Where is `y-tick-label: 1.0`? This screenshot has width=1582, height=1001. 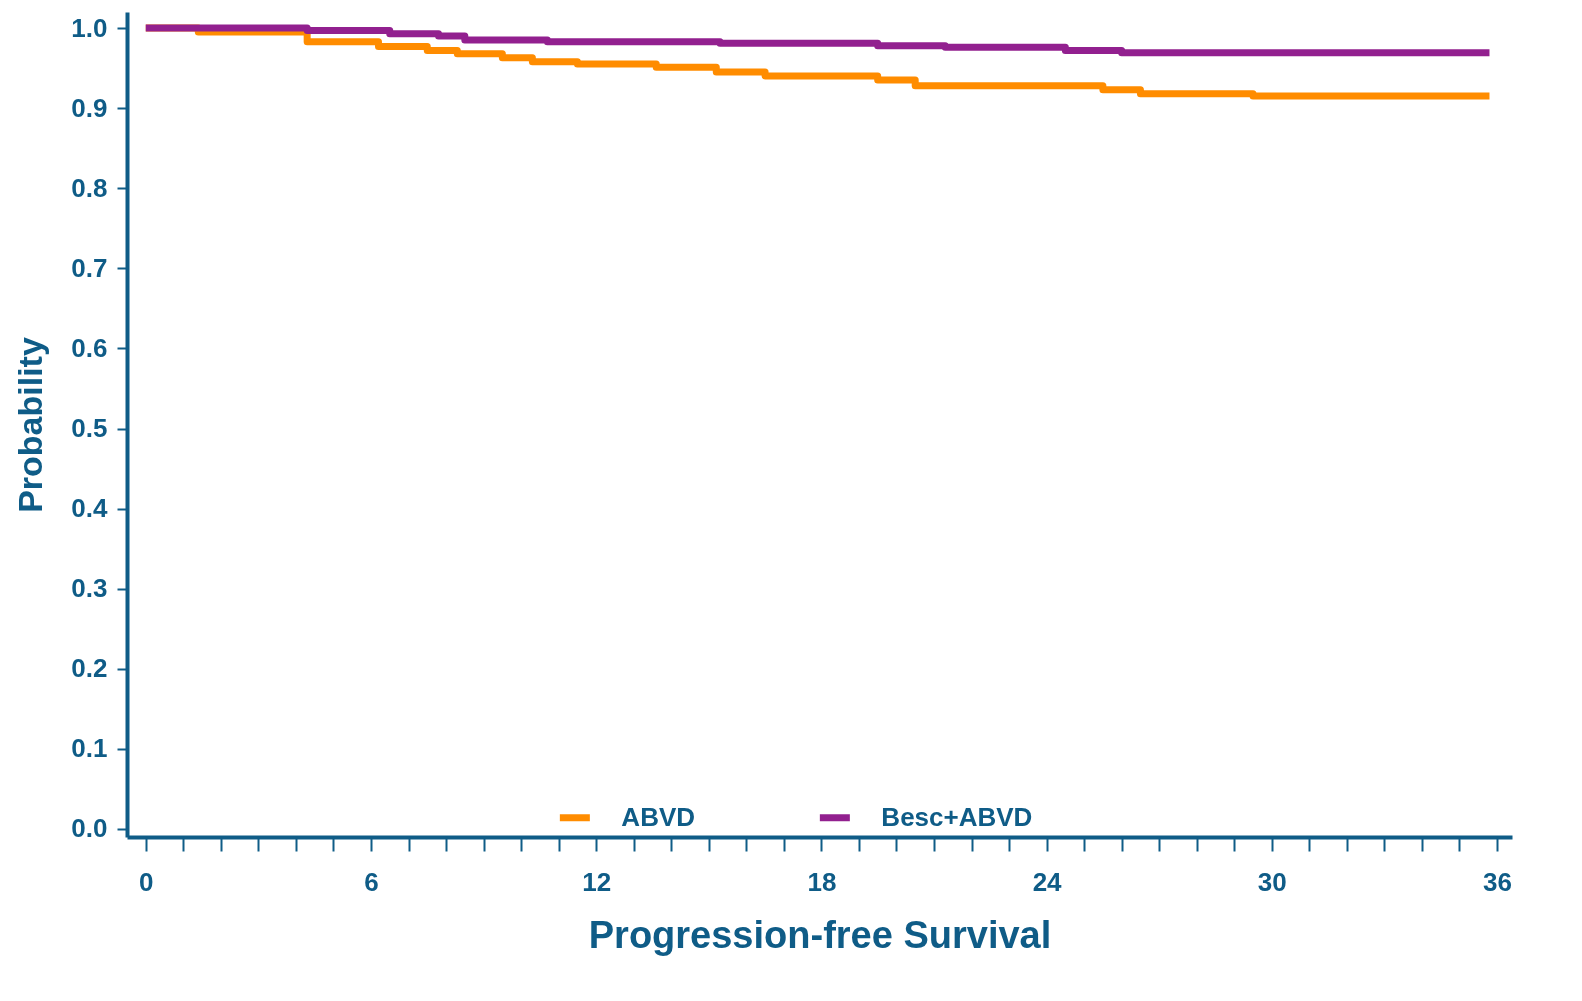
y-tick-label: 1.0 is located at coordinates (89, 27).